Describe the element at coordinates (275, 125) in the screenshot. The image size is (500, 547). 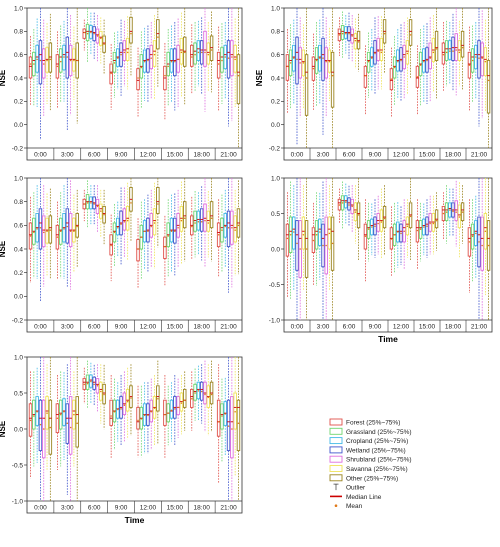
I see `y-tick-label: 0.0` at that location.